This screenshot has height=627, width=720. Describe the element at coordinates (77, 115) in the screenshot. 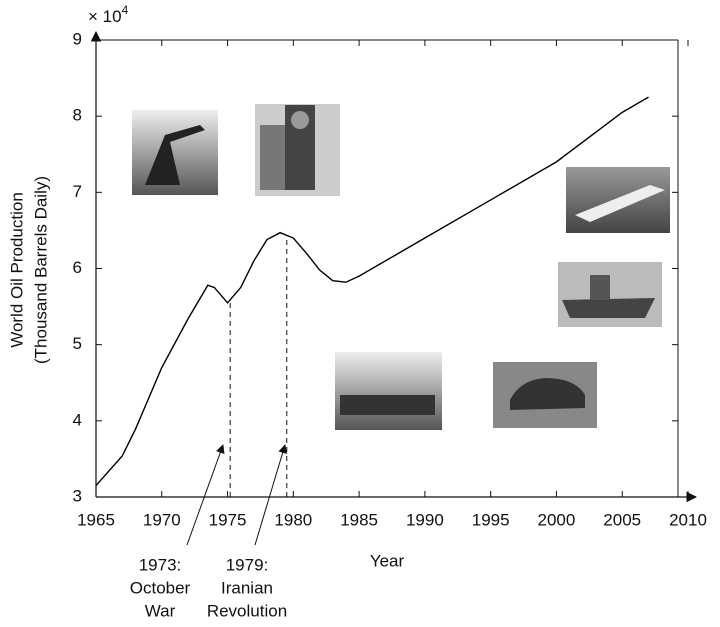

I see `y-tick-label: 8` at that location.